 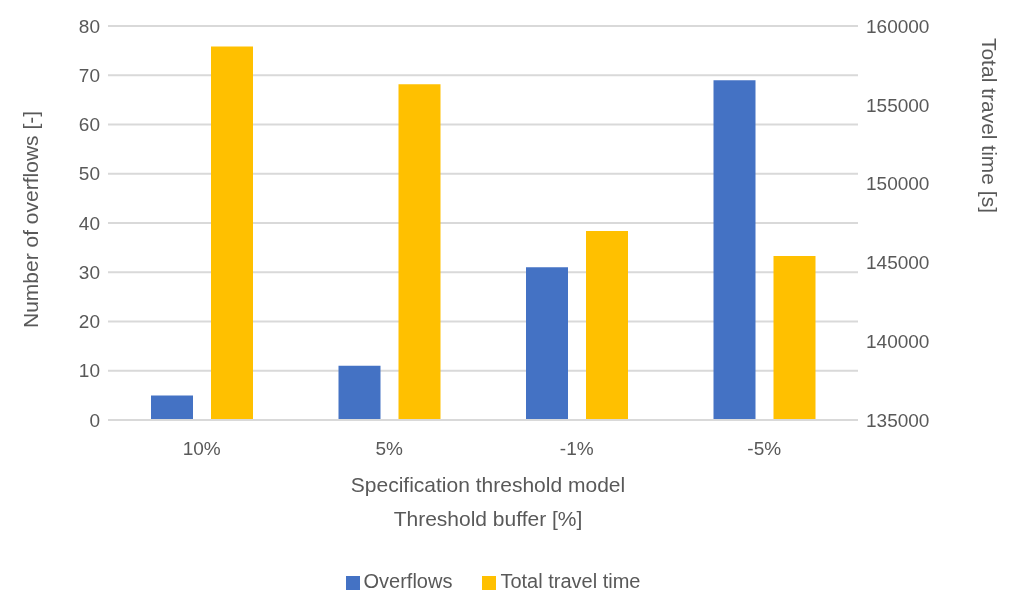 I want to click on y-tick-label: 10, so click(x=89, y=371).